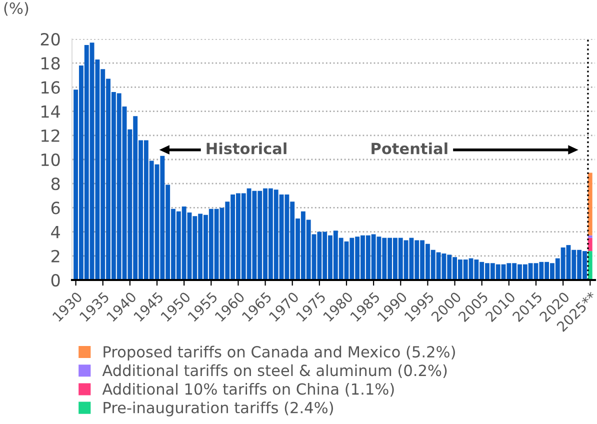  What do you see at coordinates (55, 208) in the screenshot?
I see `y-tick-label: 6` at bounding box center [55, 208].